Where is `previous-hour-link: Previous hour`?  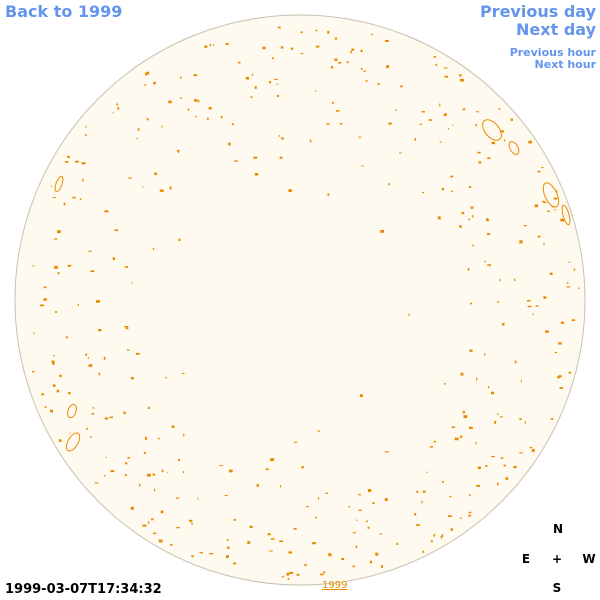 previous-hour-link: Previous hour is located at coordinates (552, 52).